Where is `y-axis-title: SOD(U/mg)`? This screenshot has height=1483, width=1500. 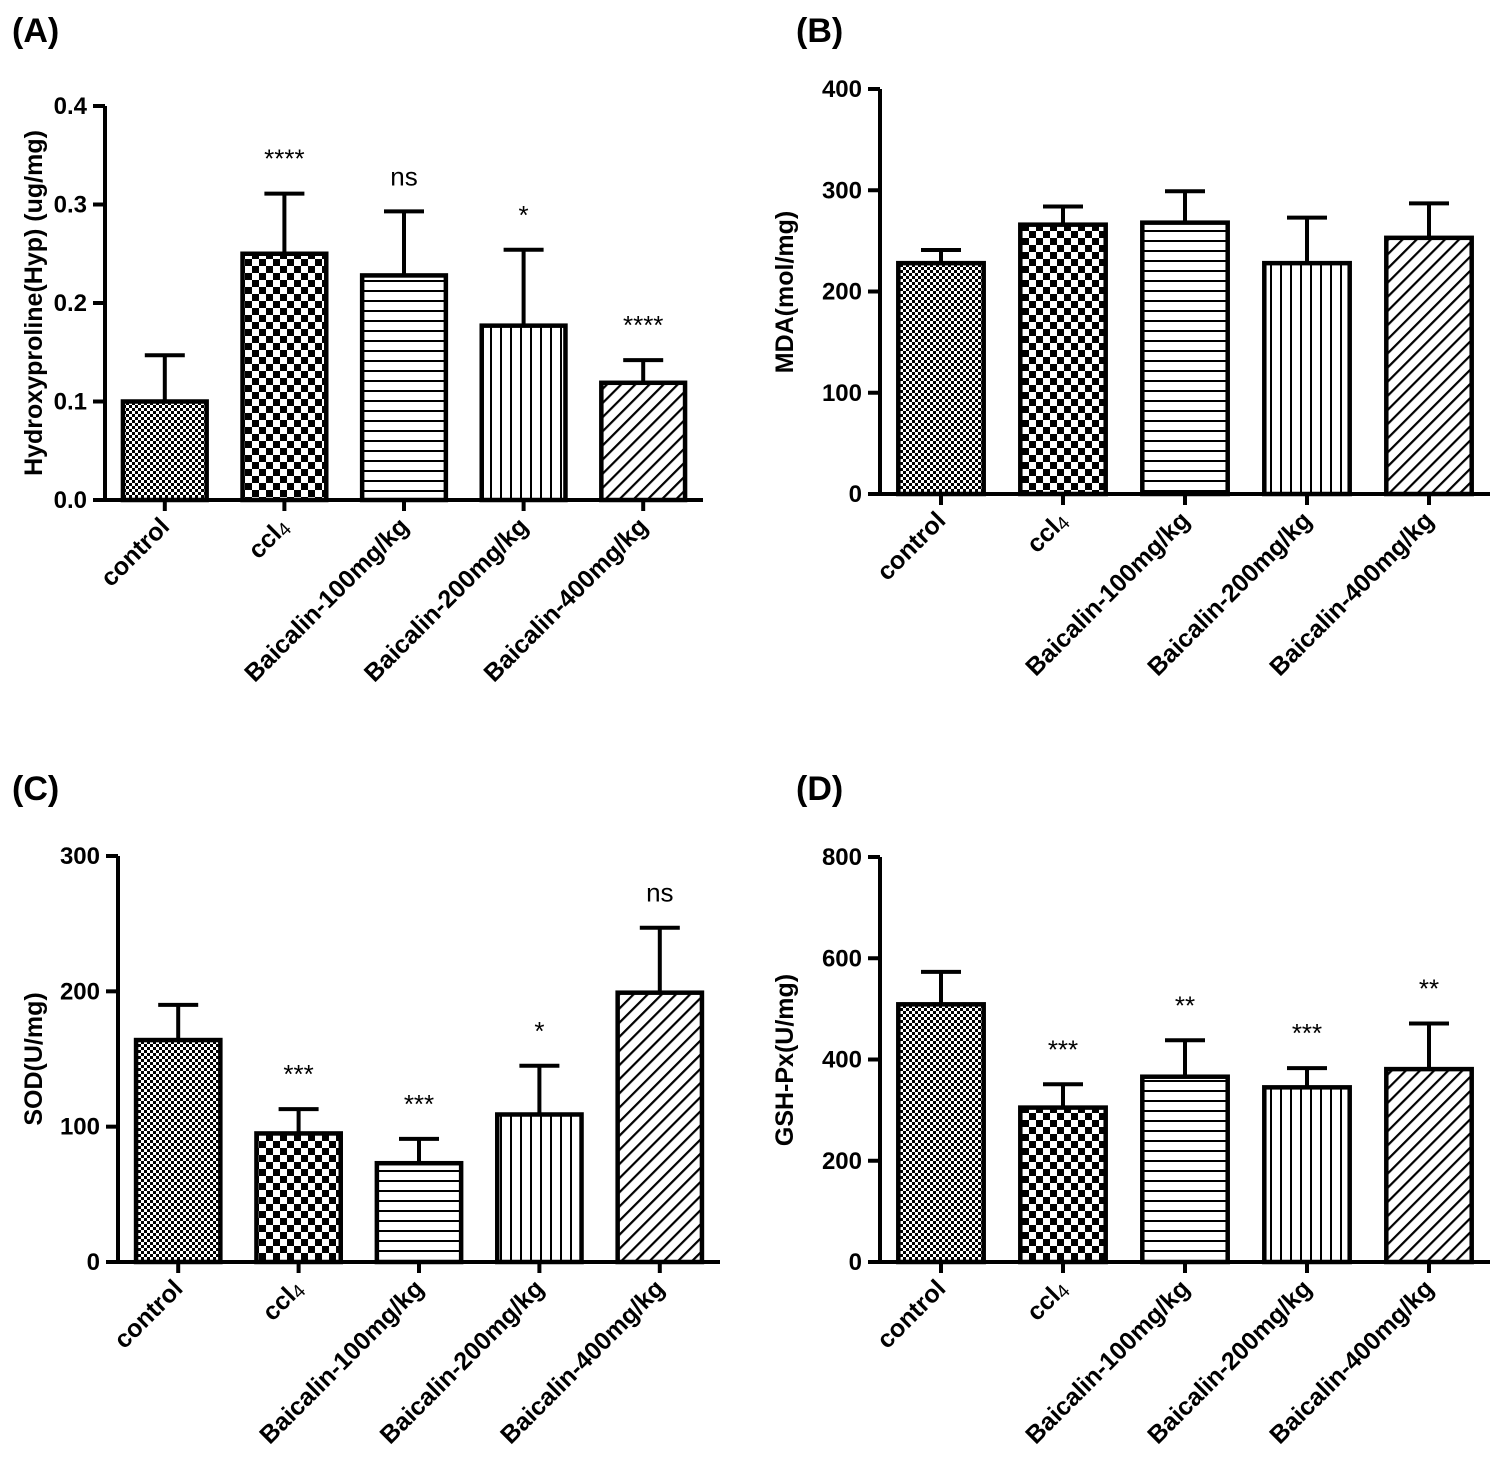
y-axis-title: SOD(U/mg) is located at coordinates (34, 1058).